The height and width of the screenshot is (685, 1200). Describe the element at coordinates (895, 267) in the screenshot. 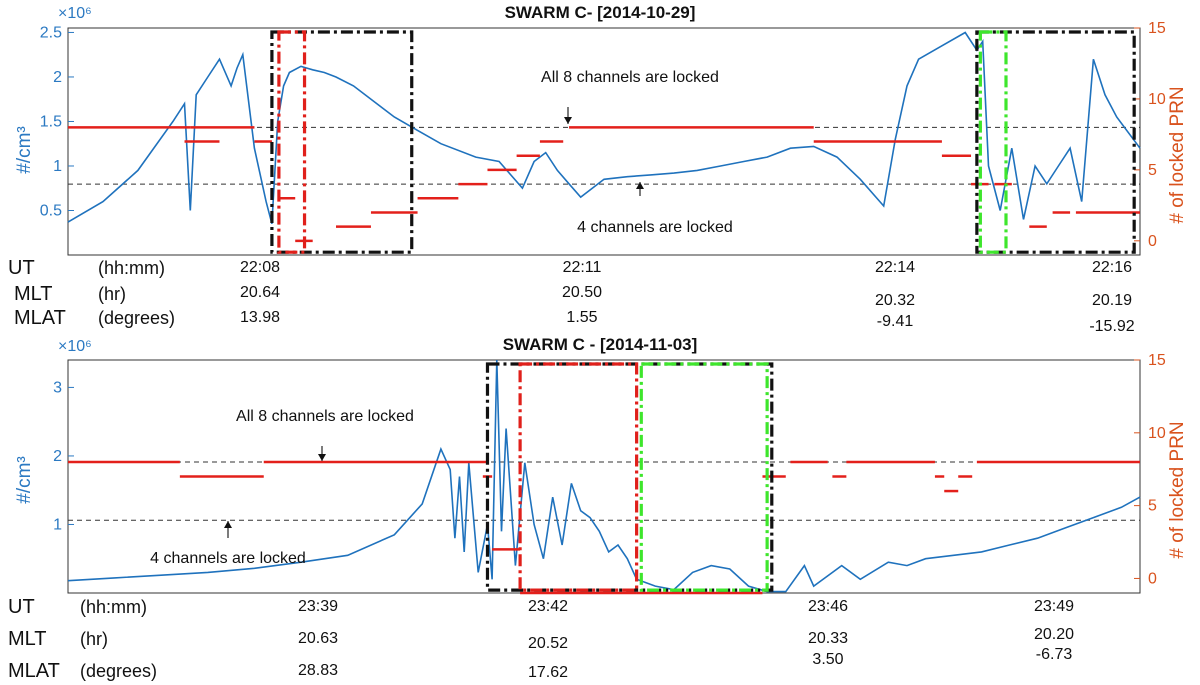

I see `panel-a-ut-value: 22:14` at that location.